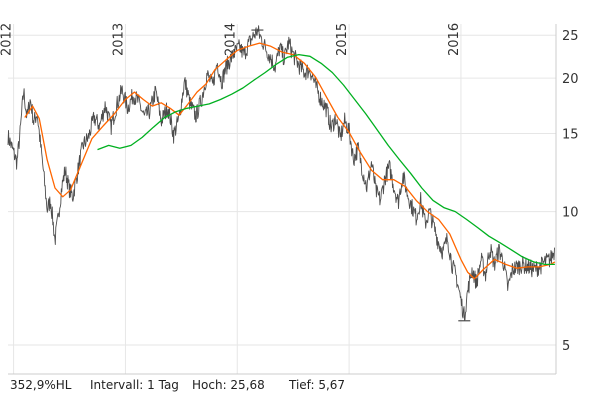  Describe the element at coordinates (134, 385) in the screenshot. I see `footer-interval: Intervall: 1 Tag` at that location.